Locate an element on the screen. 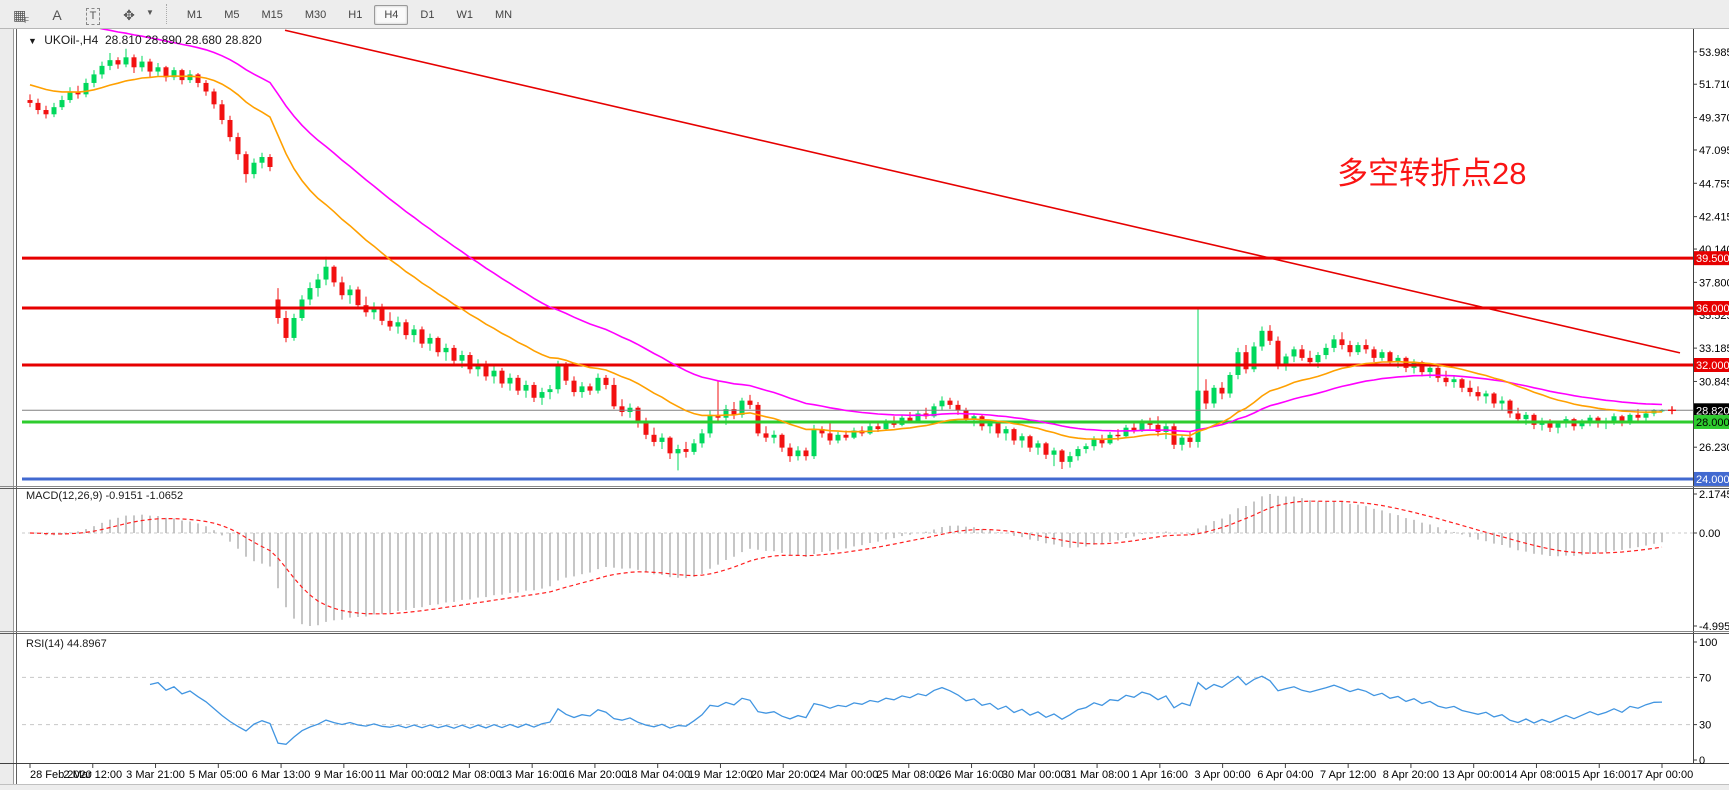 The height and width of the screenshot is (790, 1729). chart-grid-icon: ▦ F is located at coordinates (21, 16).